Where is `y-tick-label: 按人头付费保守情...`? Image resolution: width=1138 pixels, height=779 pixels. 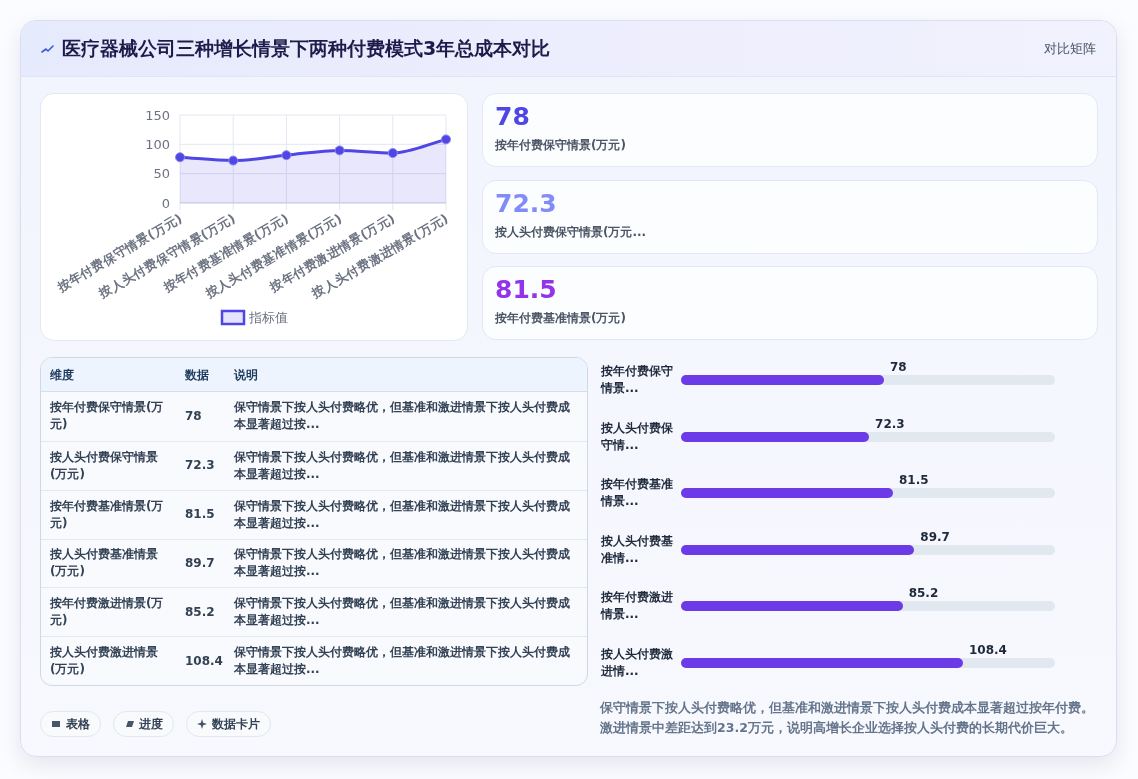
y-tick-label: 按人头付费保守情... is located at coordinates (637, 436).